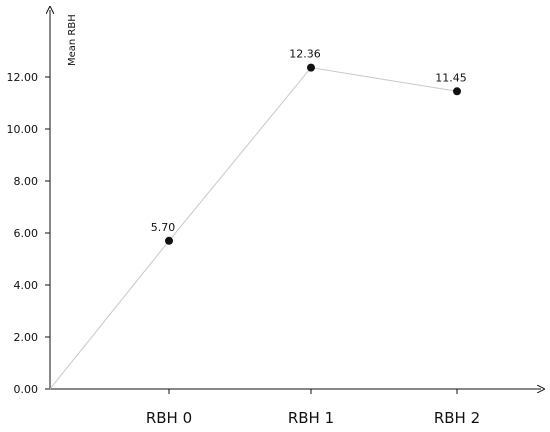 The height and width of the screenshot is (432, 550). Describe the element at coordinates (23, 77) in the screenshot. I see `y-tick-label: 12.00` at that location.